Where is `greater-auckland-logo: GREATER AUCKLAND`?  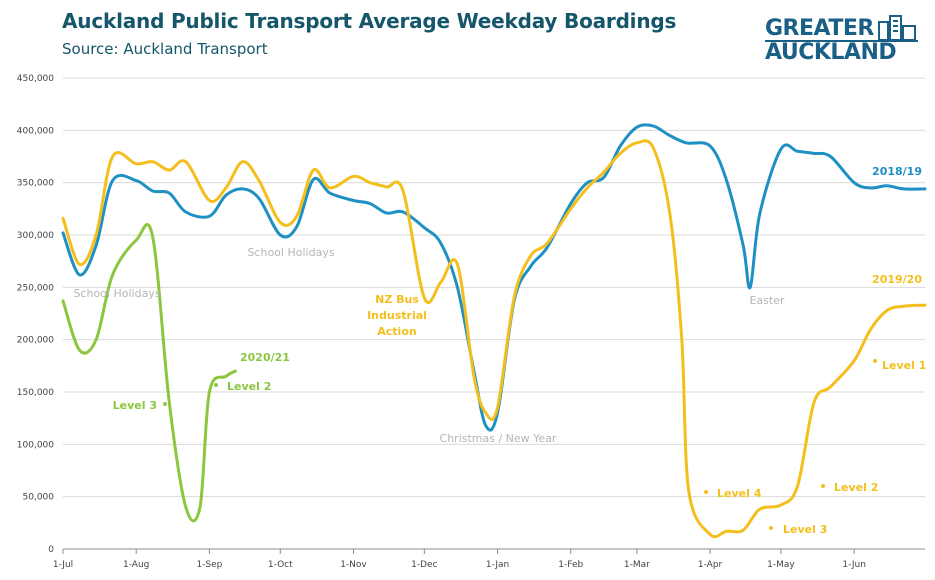 greater-auckland-logo: GREATER AUCKLAND is located at coordinates (845, 40).